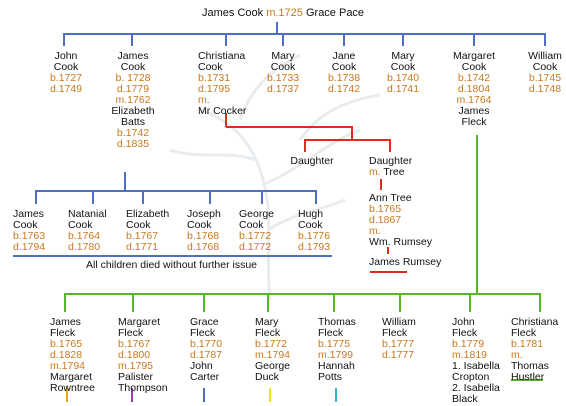  Describe the element at coordinates (84, 247) in the screenshot. I see `date-text: d.1780` at that location.